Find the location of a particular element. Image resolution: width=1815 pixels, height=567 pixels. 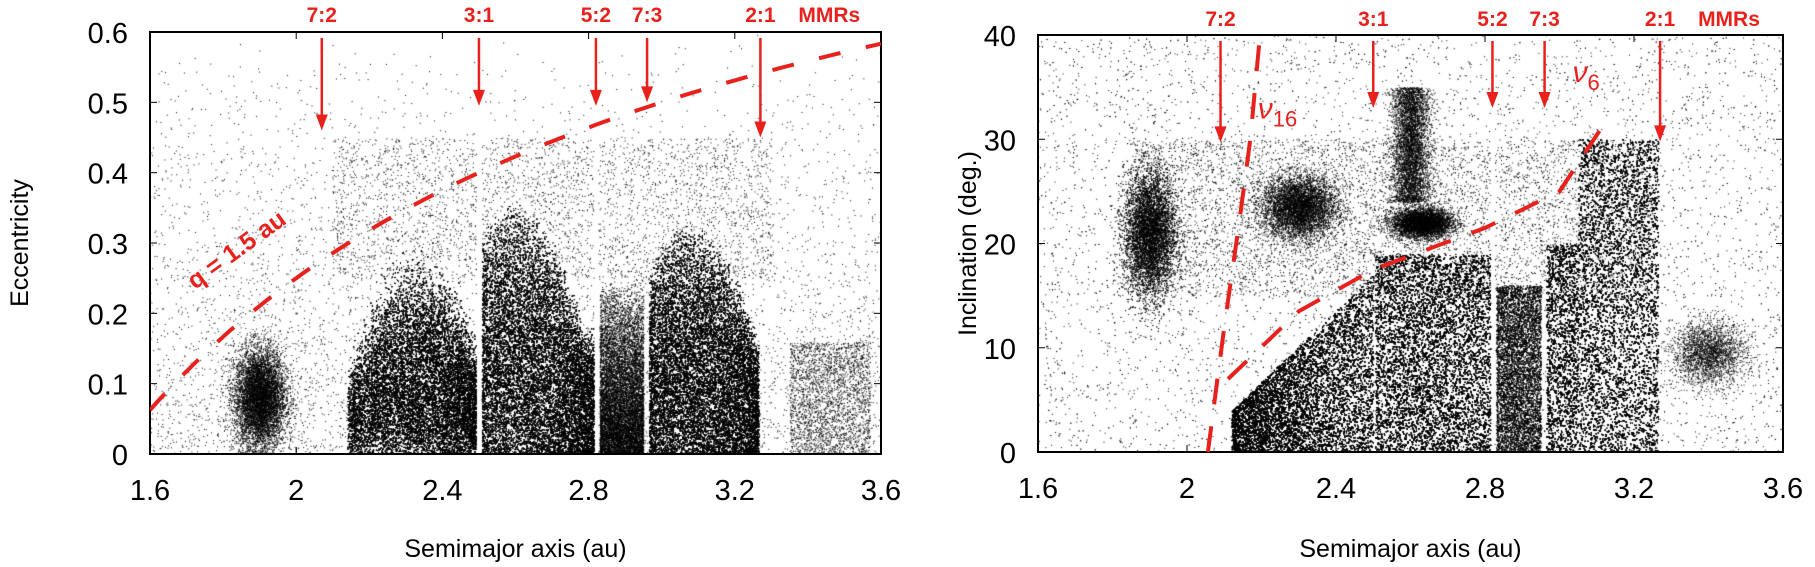

y-axis-label: Inclination (deg.) is located at coordinates (968, 243).